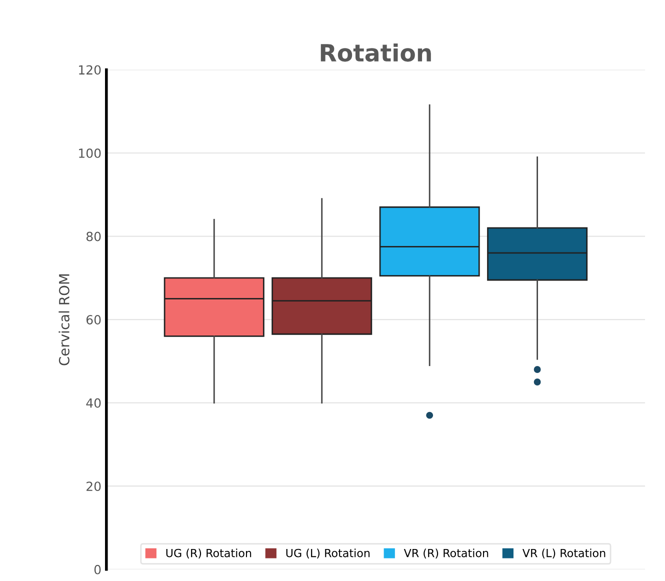  What do you see at coordinates (90, 153) in the screenshot?
I see `y-tick-label: 100` at bounding box center [90, 153].